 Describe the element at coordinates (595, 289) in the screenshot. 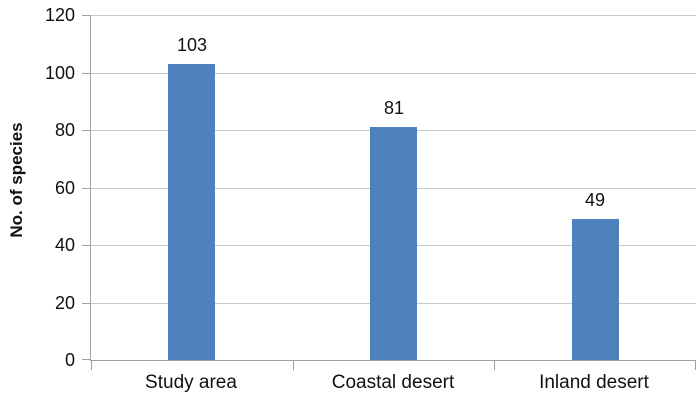

I see `bar-inland-desert` at that location.